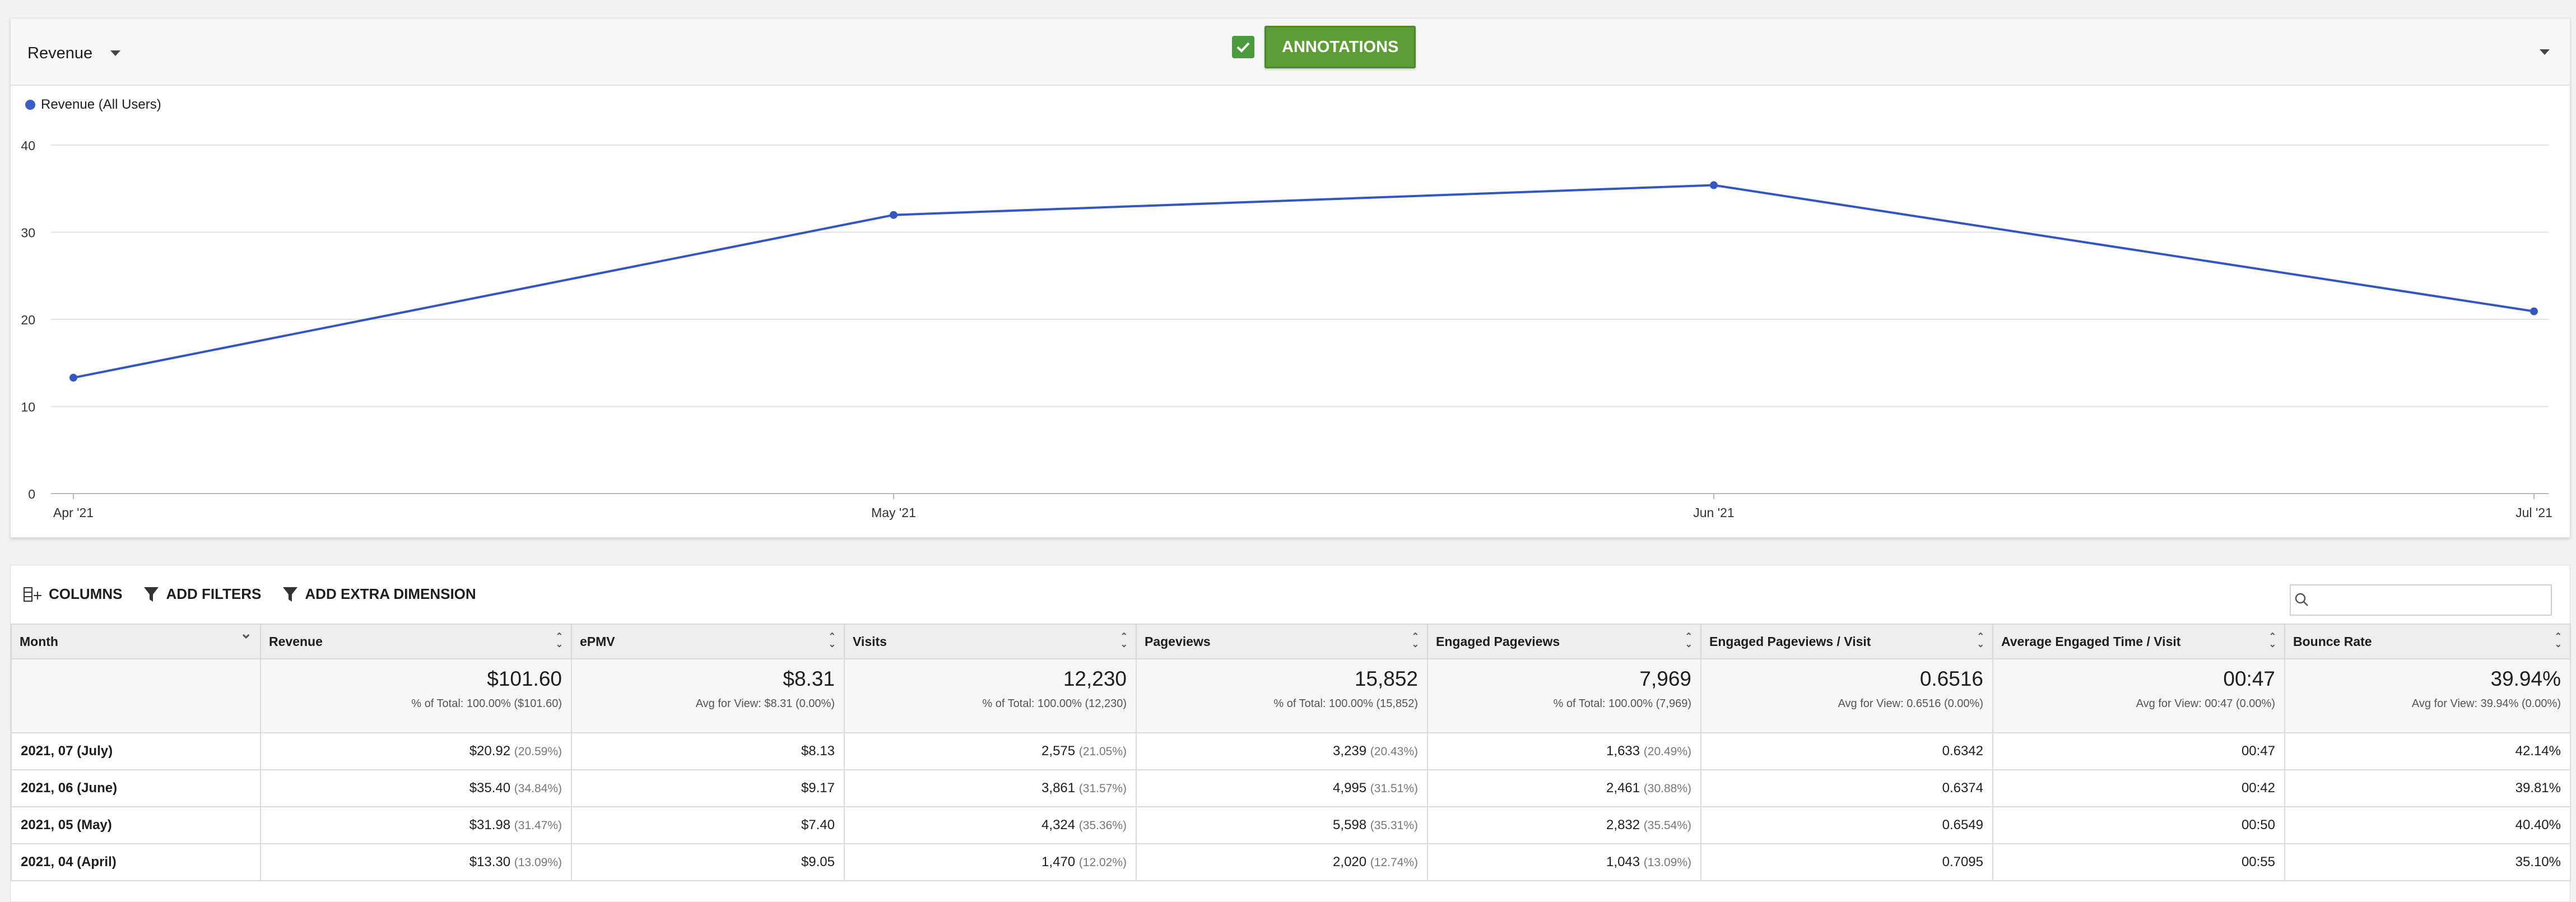 This screenshot has height=902, width=2576. What do you see at coordinates (1564, 641) in the screenshot?
I see `column-header: Engaged Pageviews ⌃ ⌄` at bounding box center [1564, 641].